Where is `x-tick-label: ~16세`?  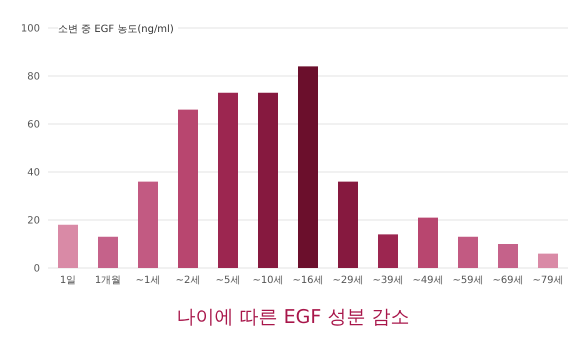
x-tick-label: ~16세 is located at coordinates (308, 280).